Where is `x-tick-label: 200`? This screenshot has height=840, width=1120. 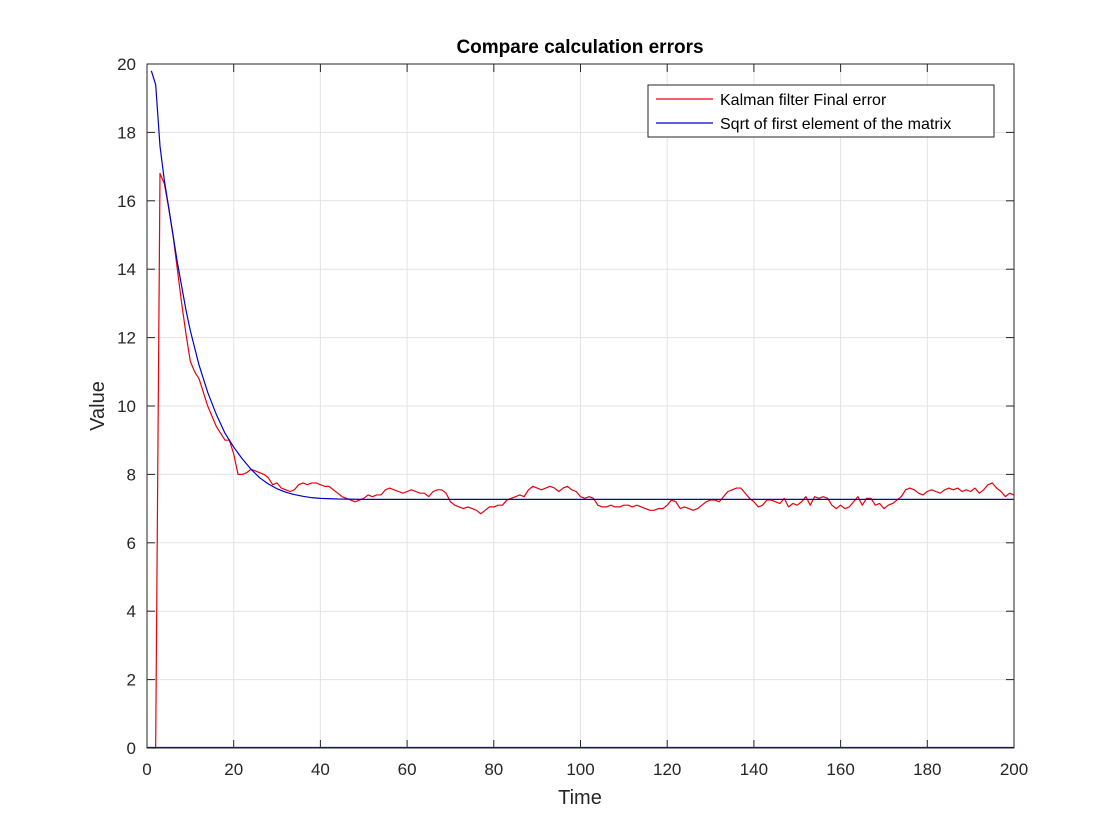
x-tick-label: 200 is located at coordinates (1014, 769).